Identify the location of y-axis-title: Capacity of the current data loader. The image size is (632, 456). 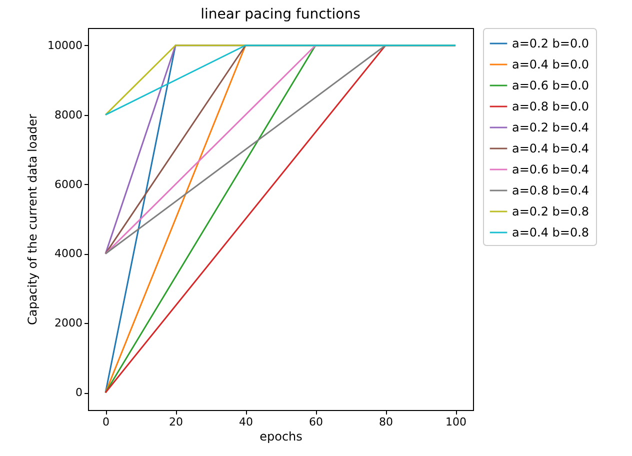
(33, 220).